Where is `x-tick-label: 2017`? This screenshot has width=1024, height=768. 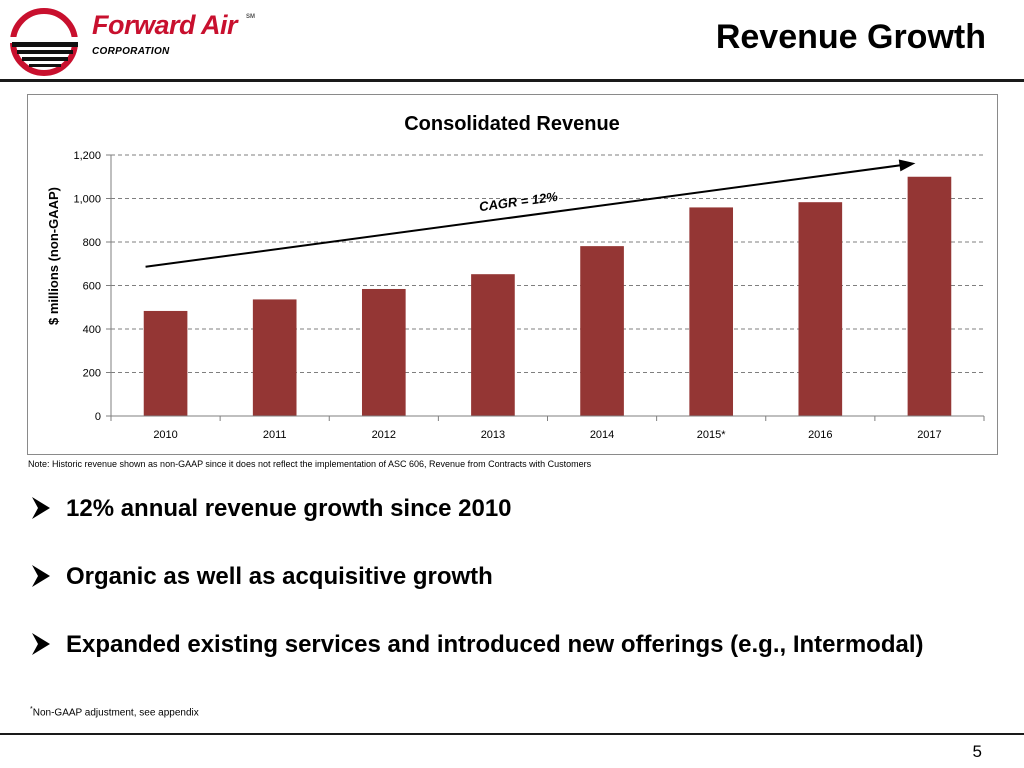 x-tick-label: 2017 is located at coordinates (929, 435).